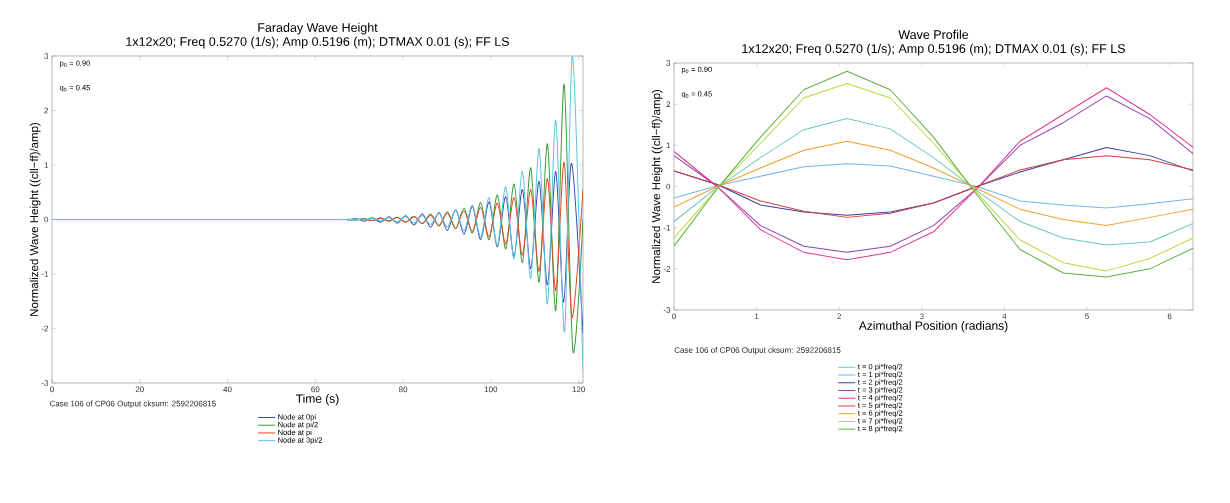 The image size is (1230, 503). What do you see at coordinates (933, 34) in the screenshot?
I see `chart-title: Wave Profile` at bounding box center [933, 34].